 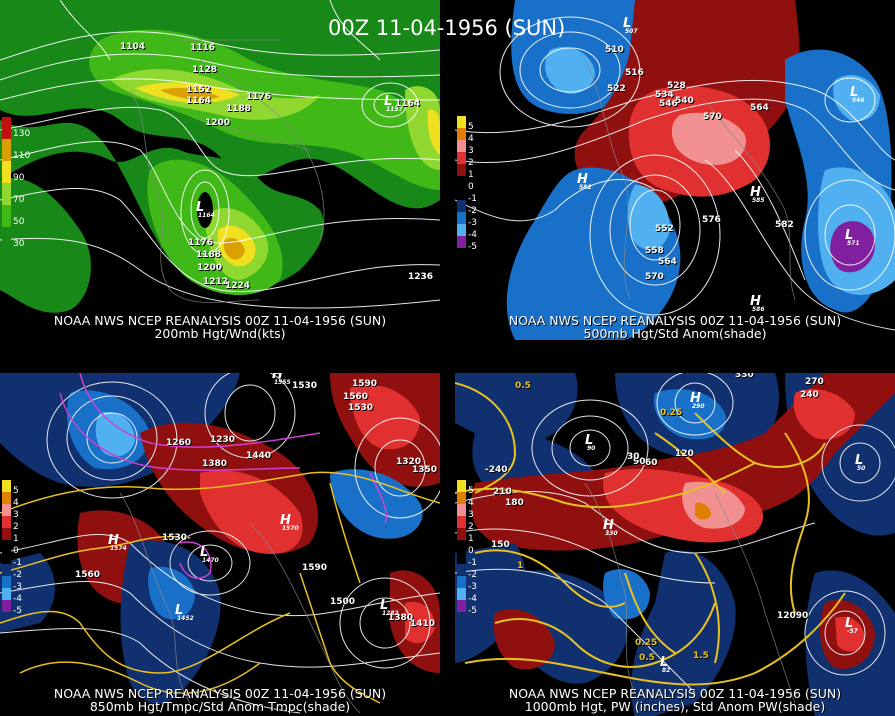 What do you see at coordinates (220, 706) in the screenshot?
I see `panel-caption-field: 850mb Hgt/Tmpc/Std Anom Tmpc(shade)` at bounding box center [220, 706].